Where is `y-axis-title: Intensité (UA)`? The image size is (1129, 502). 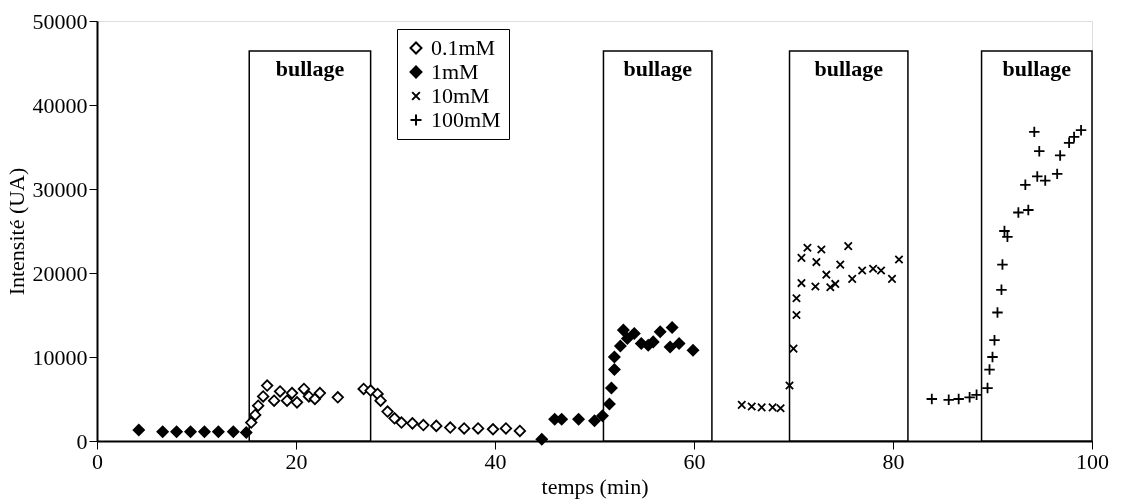 y-axis-title: Intensité (UA) is located at coordinates (16, 231).